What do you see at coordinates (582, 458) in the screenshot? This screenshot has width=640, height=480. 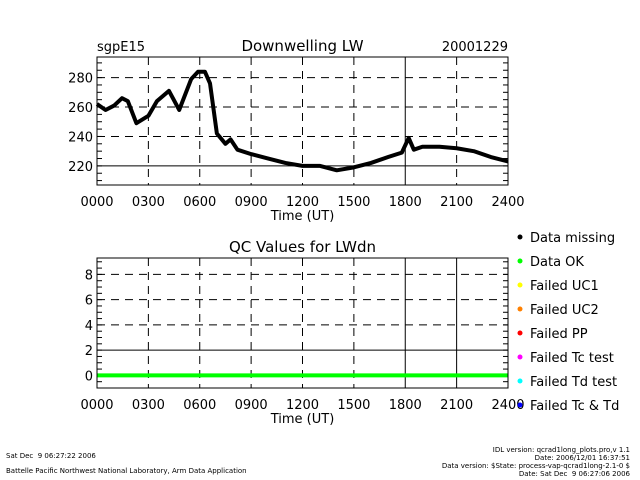 I see `footer-idl-date: Date: 2006/12/01 16:37:51` at bounding box center [582, 458].